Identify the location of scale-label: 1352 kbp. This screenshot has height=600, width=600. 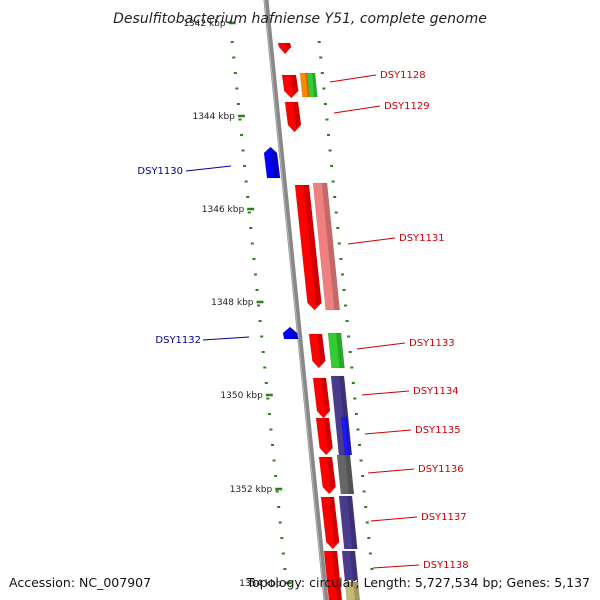
(251, 490).